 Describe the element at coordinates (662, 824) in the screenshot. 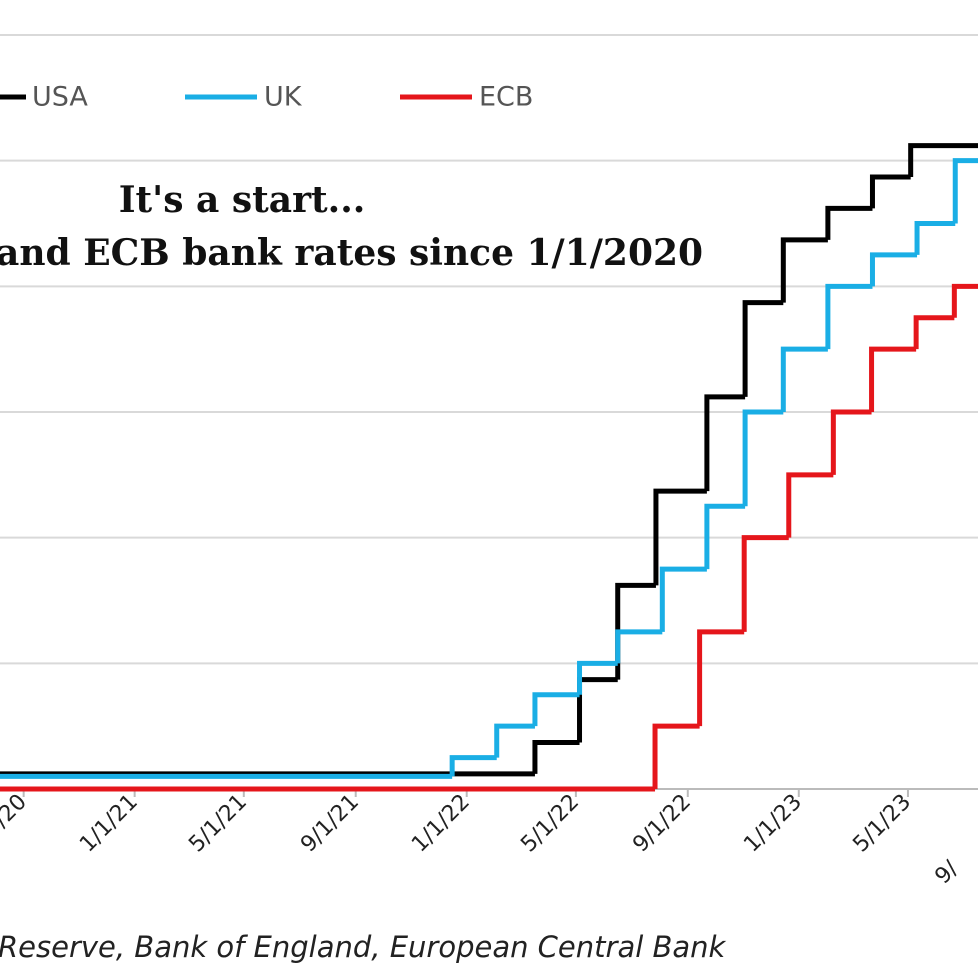

I see `x-tick-label: 9/1/22` at that location.